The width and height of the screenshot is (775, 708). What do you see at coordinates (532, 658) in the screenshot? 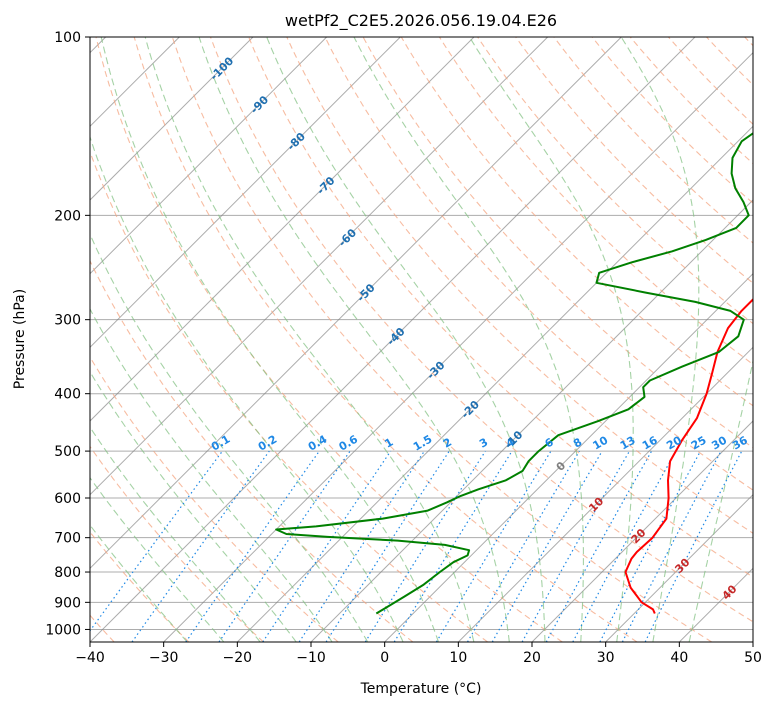
I see `x-tick-label: 20` at bounding box center [532, 658].